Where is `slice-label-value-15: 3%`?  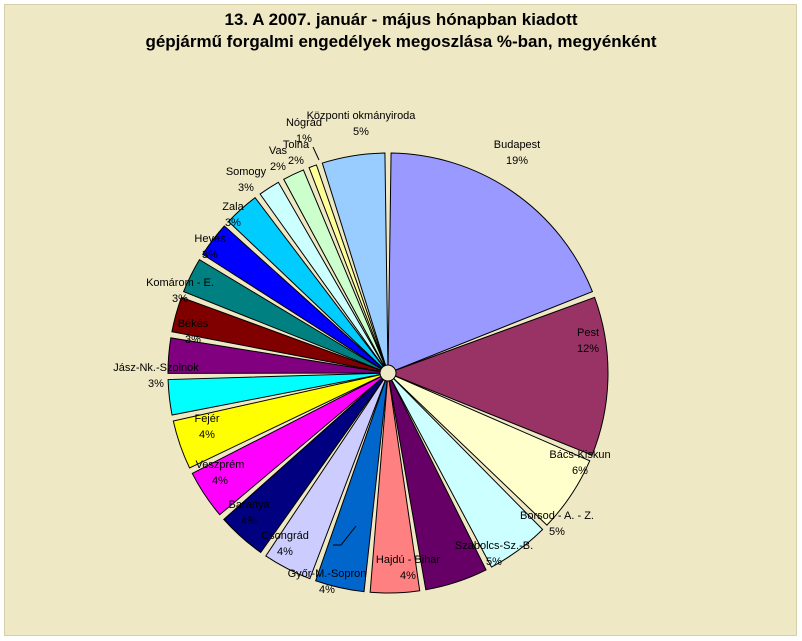 slice-label-value-15: 3% is located at coordinates (233, 223).